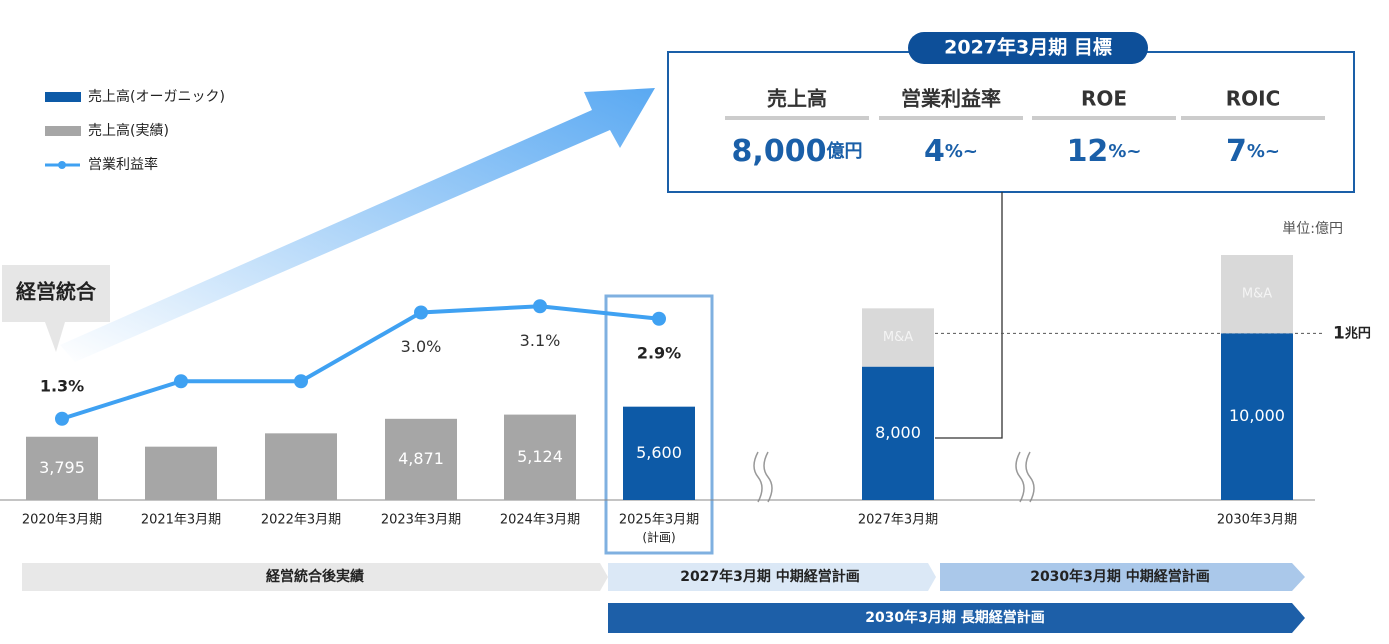  Describe the element at coordinates (421, 346) in the screenshot. I see `line-value-label: 3.0%` at that location.